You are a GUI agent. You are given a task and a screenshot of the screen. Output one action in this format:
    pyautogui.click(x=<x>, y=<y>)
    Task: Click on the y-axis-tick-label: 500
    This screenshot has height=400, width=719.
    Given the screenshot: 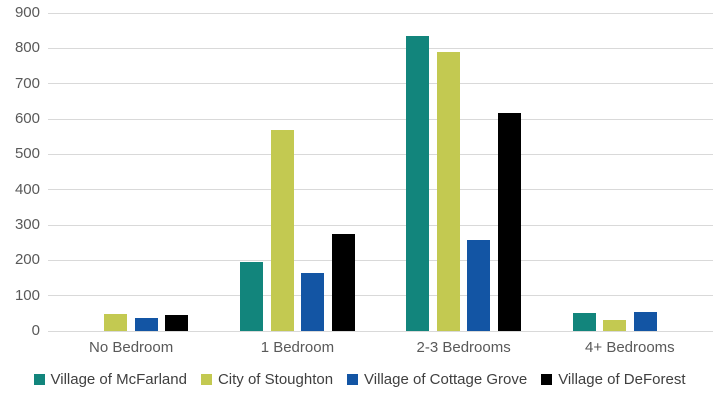 What is the action you would take?
    pyautogui.click(x=27, y=154)
    